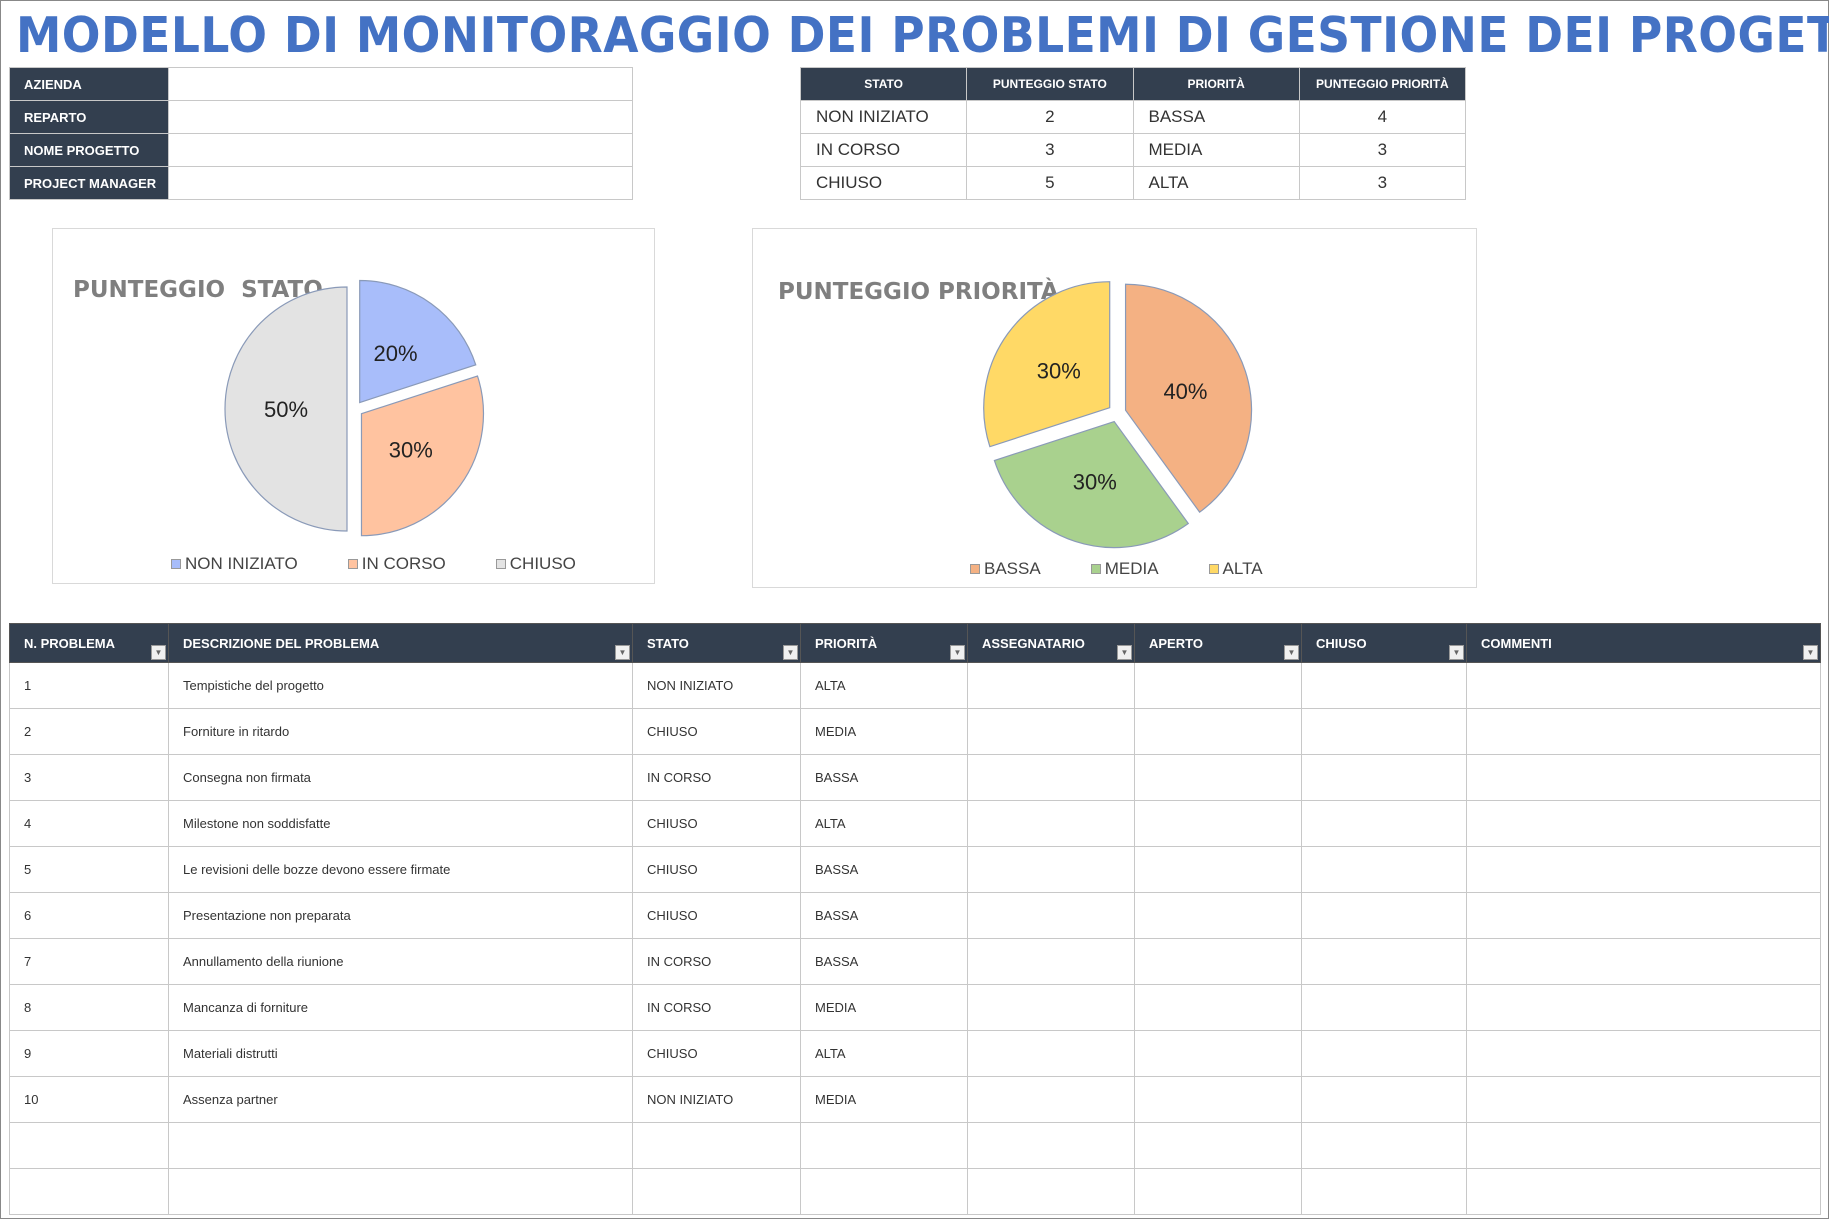 This screenshot has width=1829, height=1219. Describe the element at coordinates (400, 915) in the screenshot. I see `table-cell: Presentazione non preparata` at that location.